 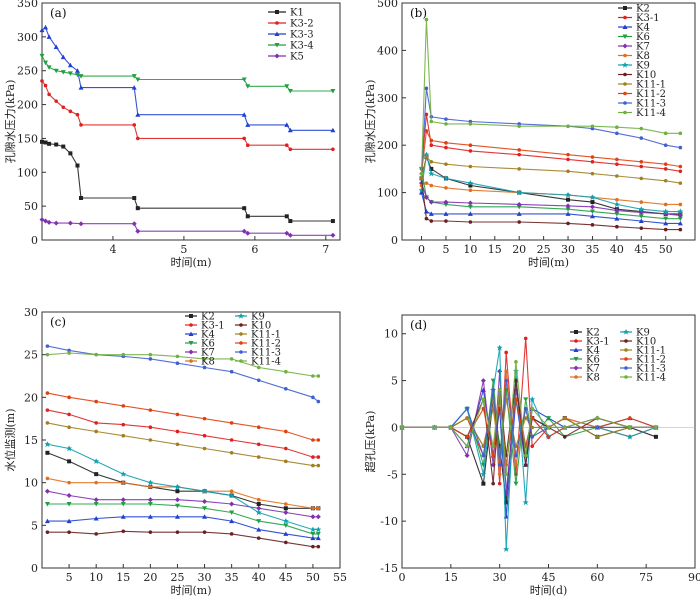 I want to click on y-tick-label: 10, so click(x=31, y=483).